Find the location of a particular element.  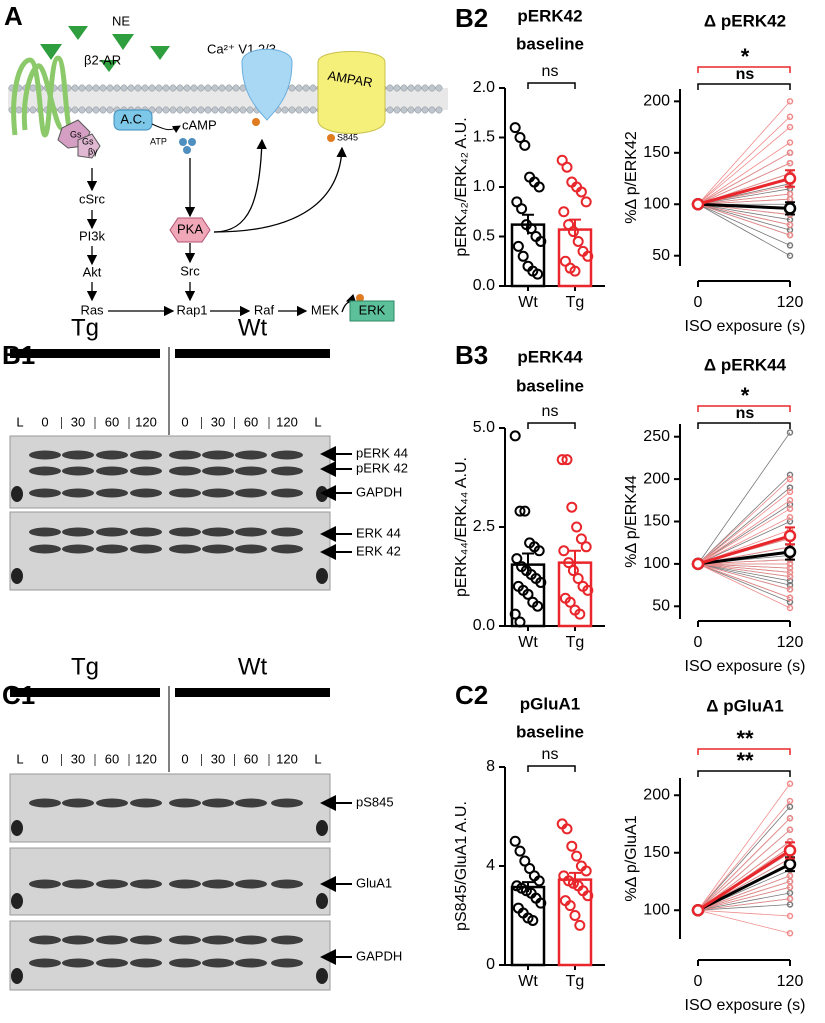

chart-title: Δ pGluA1 is located at coordinates (744, 705).